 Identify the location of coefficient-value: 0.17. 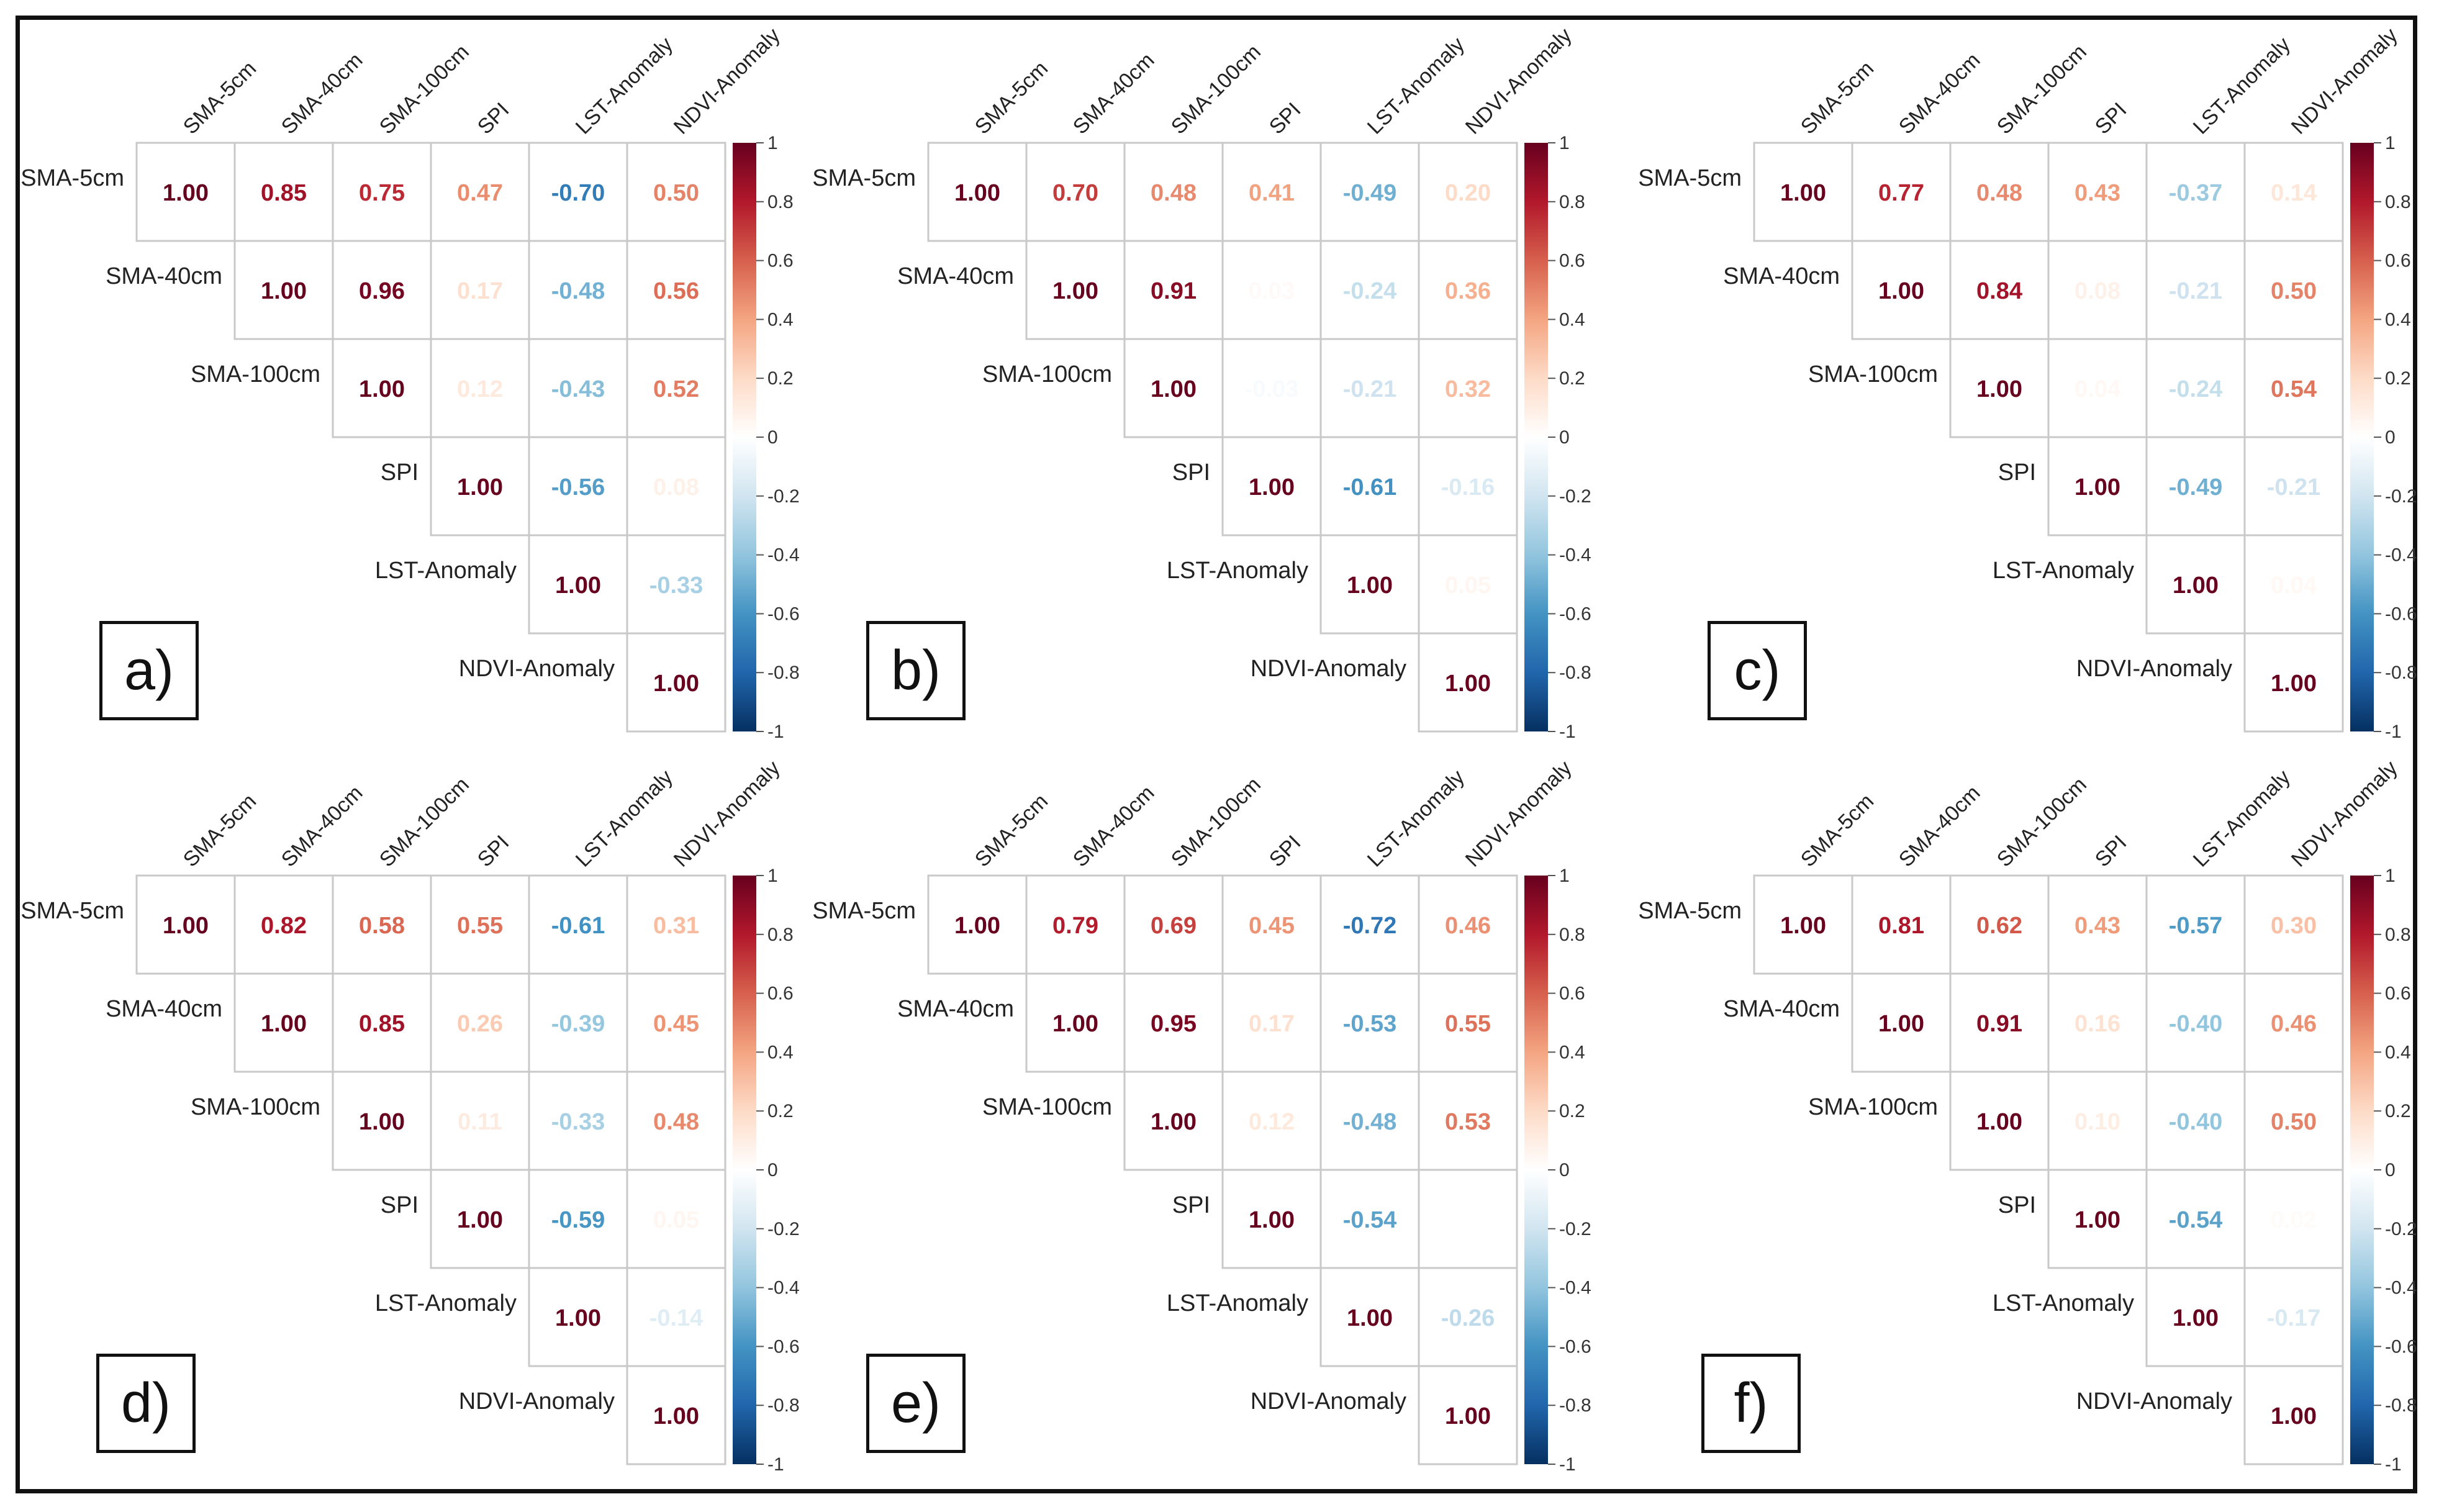
(1272, 1024).